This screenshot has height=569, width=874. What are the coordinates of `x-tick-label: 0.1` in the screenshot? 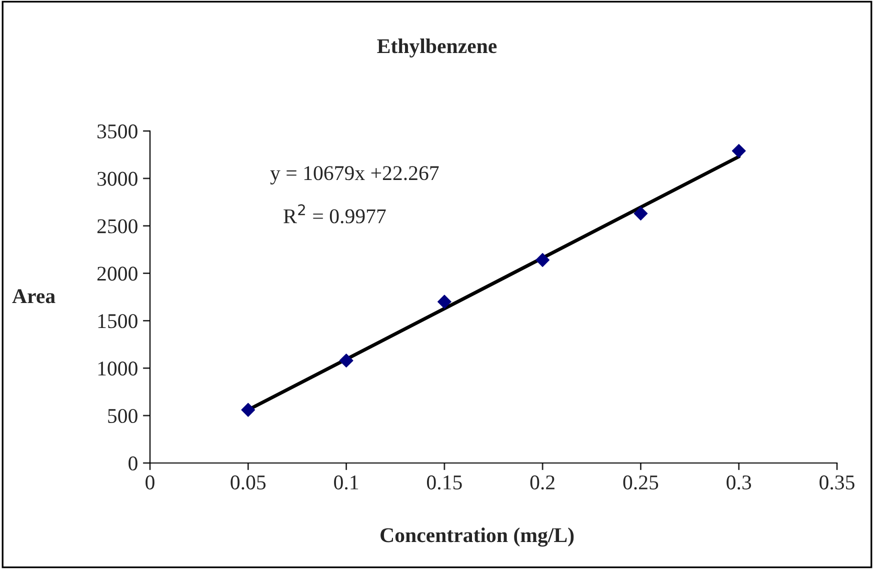 It's located at (346, 482).